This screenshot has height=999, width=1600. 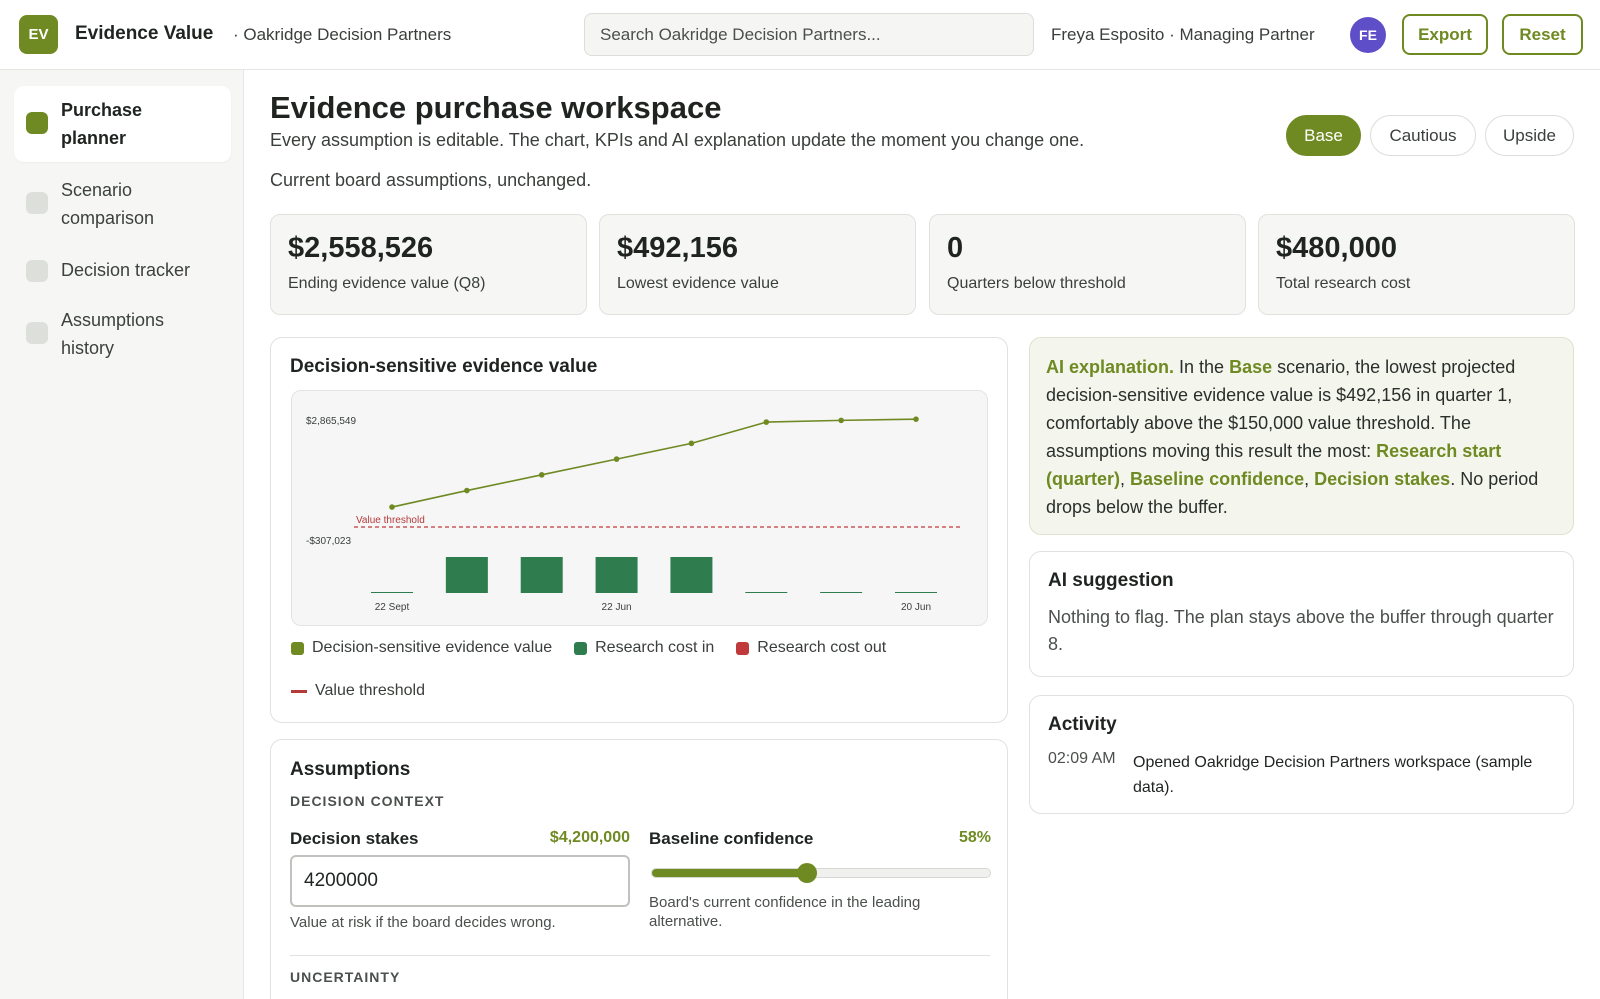 What do you see at coordinates (955, 248) in the screenshot?
I see `kpi-value: 0` at bounding box center [955, 248].